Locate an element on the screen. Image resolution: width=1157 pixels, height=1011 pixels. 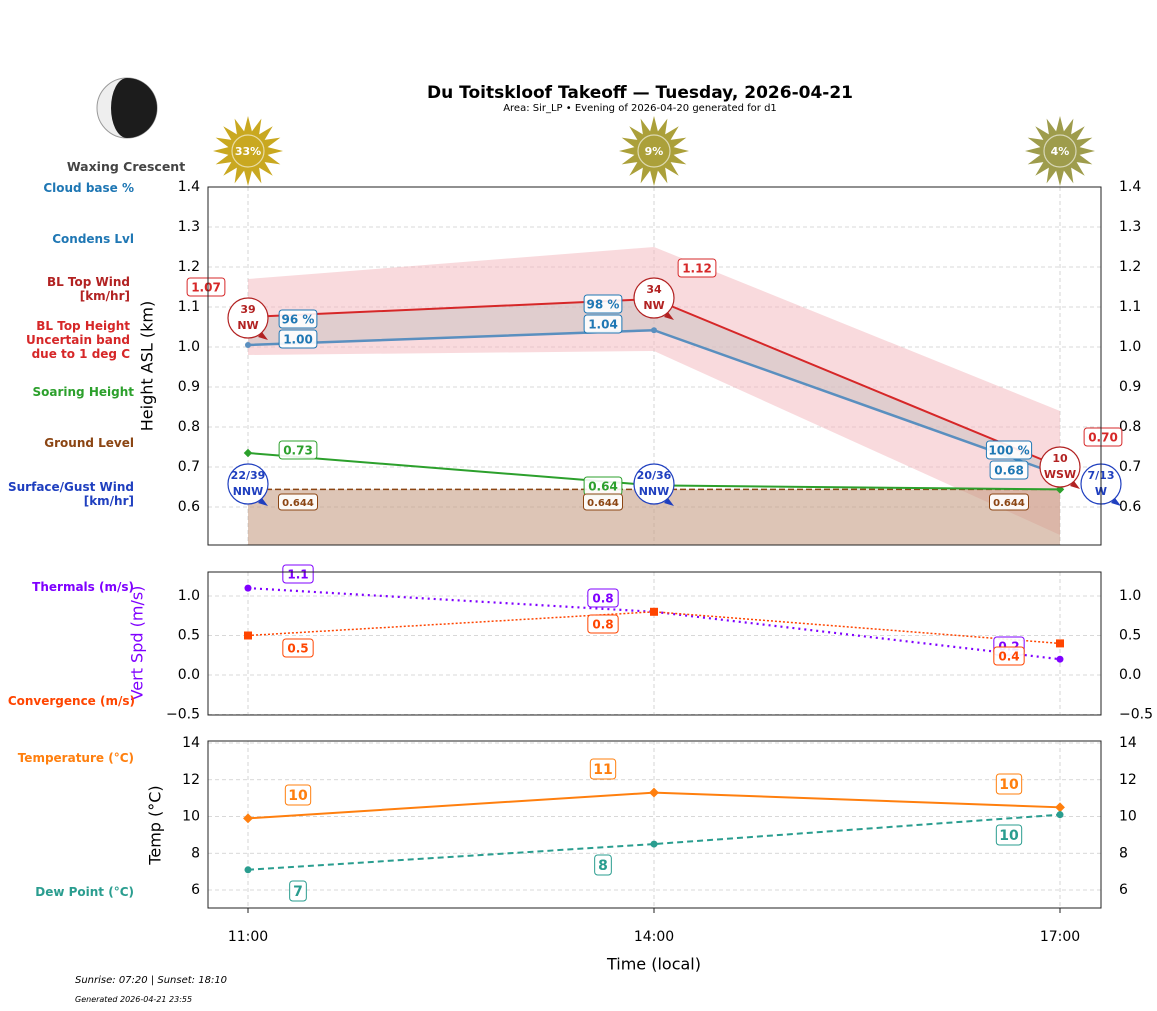
sun-percent: 33% is located at coordinates (248, 151).